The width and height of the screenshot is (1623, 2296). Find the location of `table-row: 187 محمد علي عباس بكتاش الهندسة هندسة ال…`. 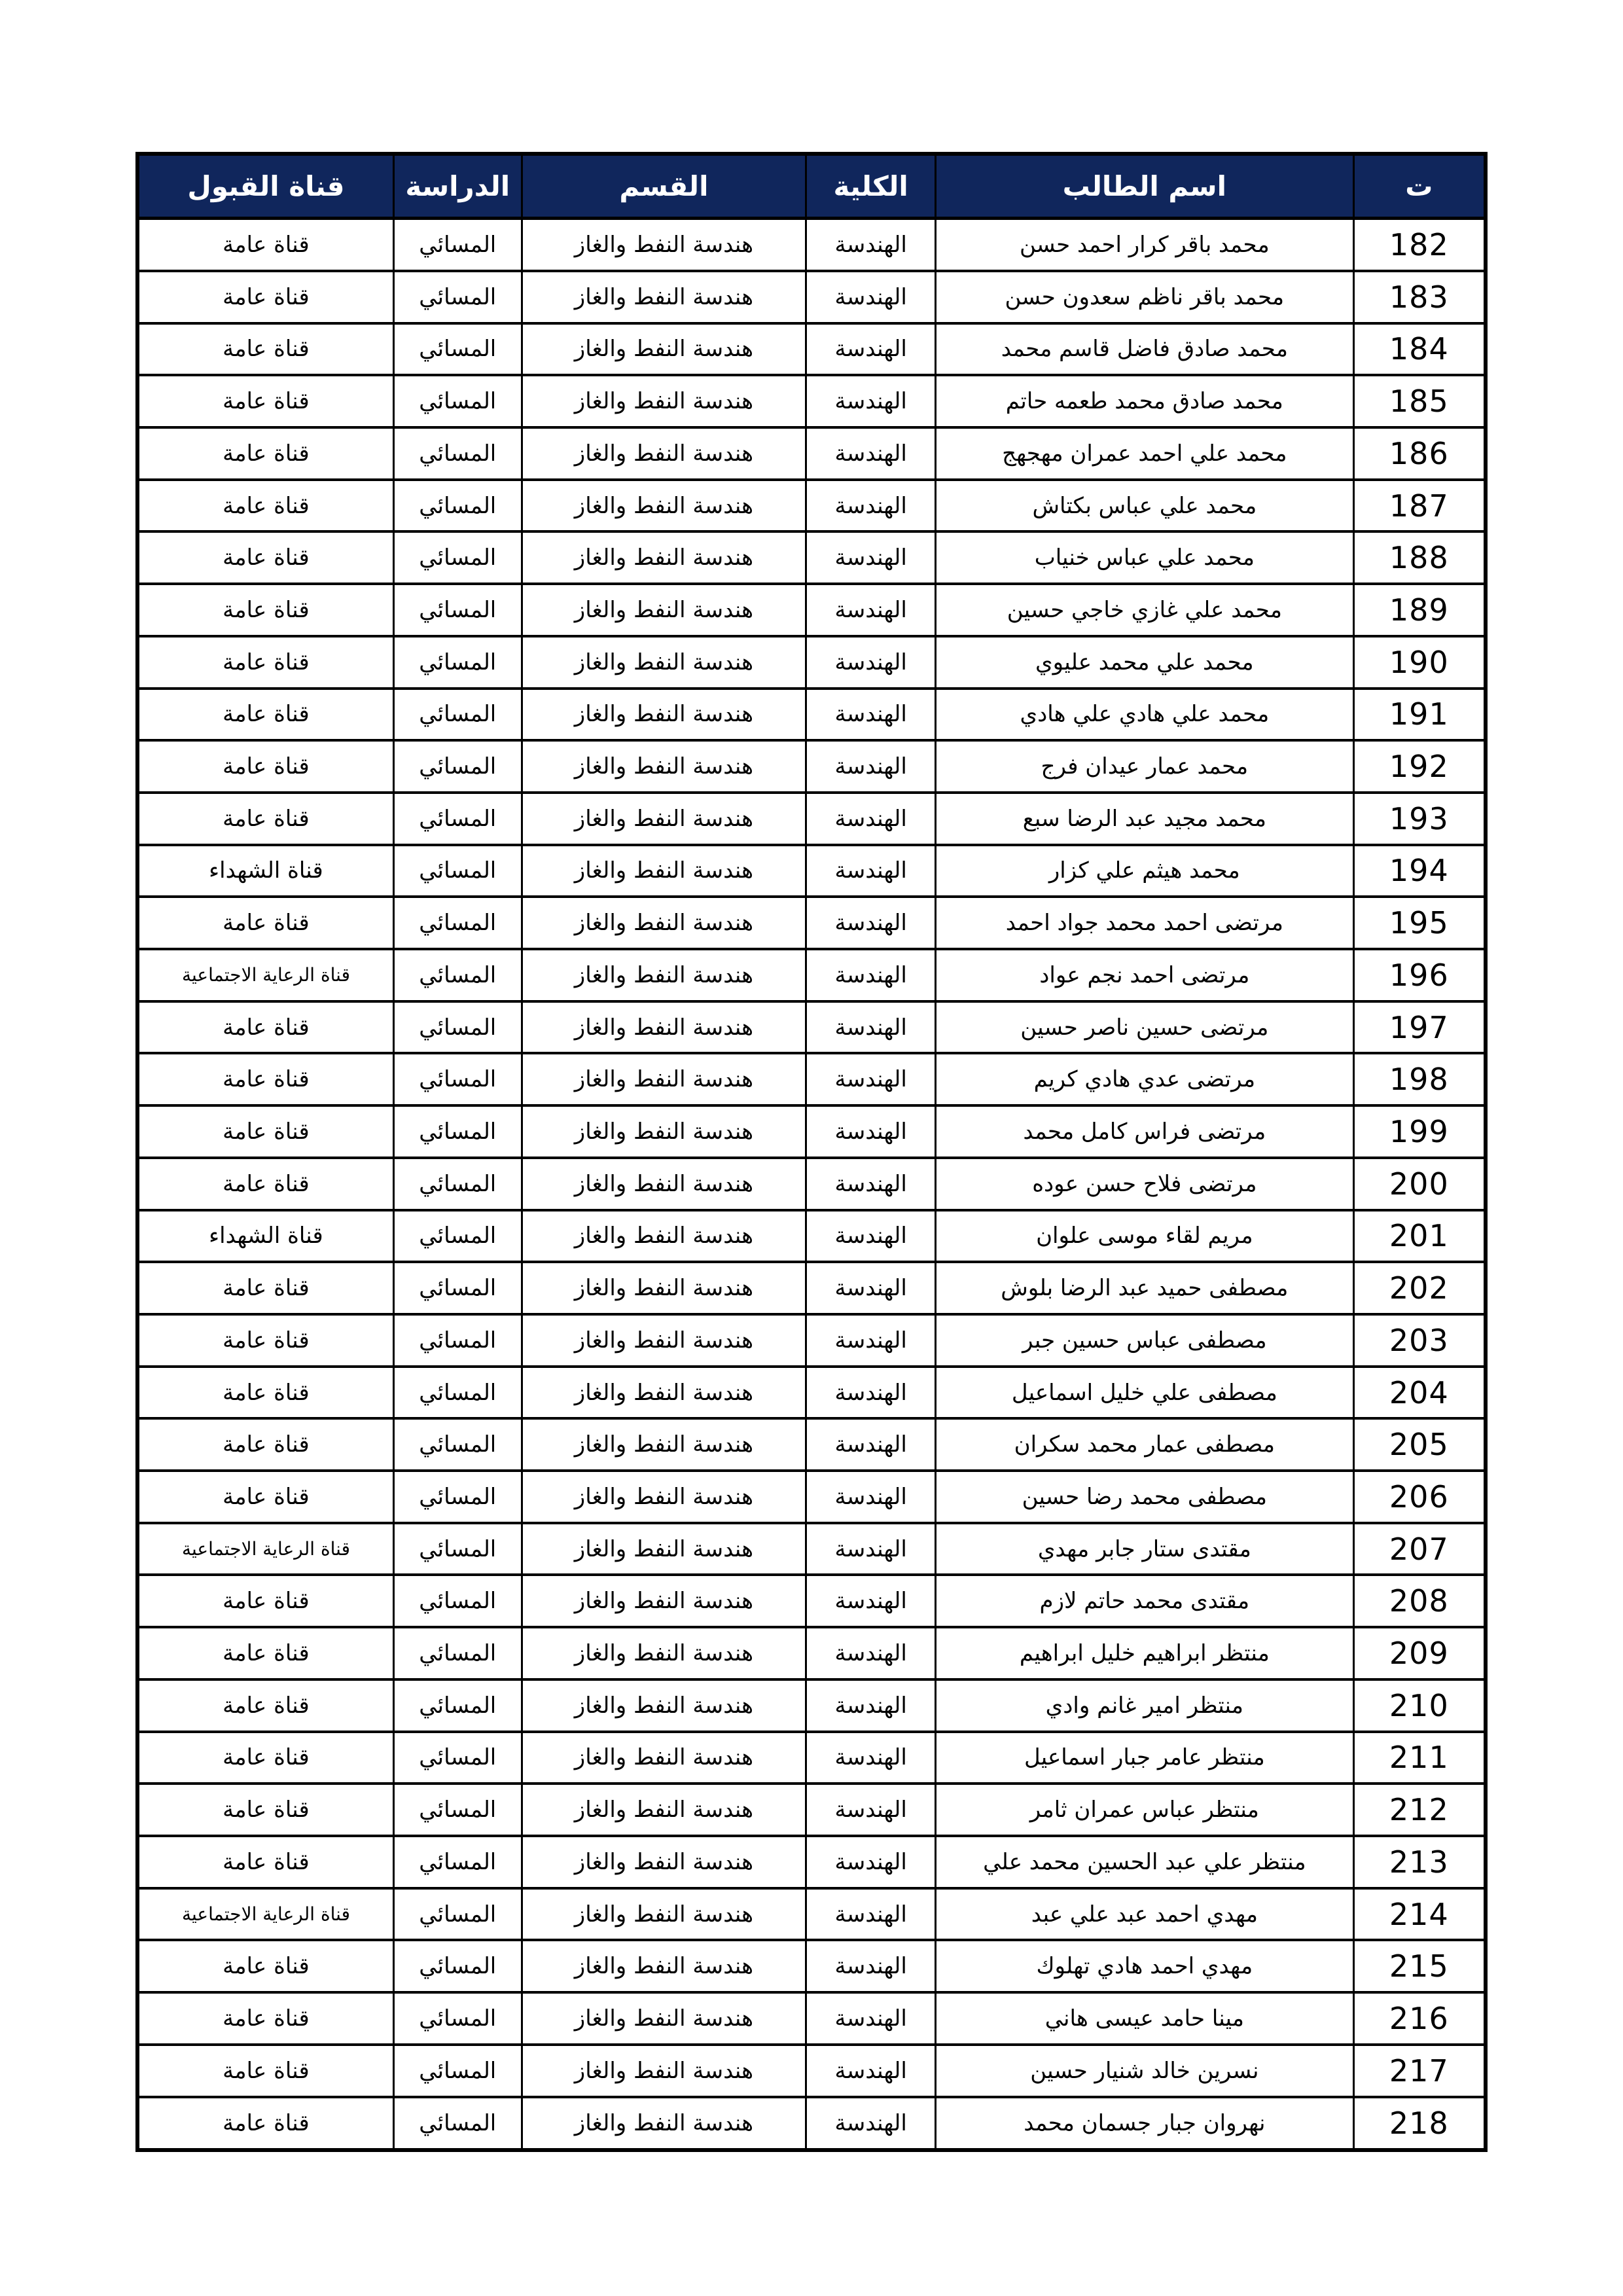

table-row: 187 محمد علي عباس بكتاش الهندسة هندسة ال… is located at coordinates (811, 505).